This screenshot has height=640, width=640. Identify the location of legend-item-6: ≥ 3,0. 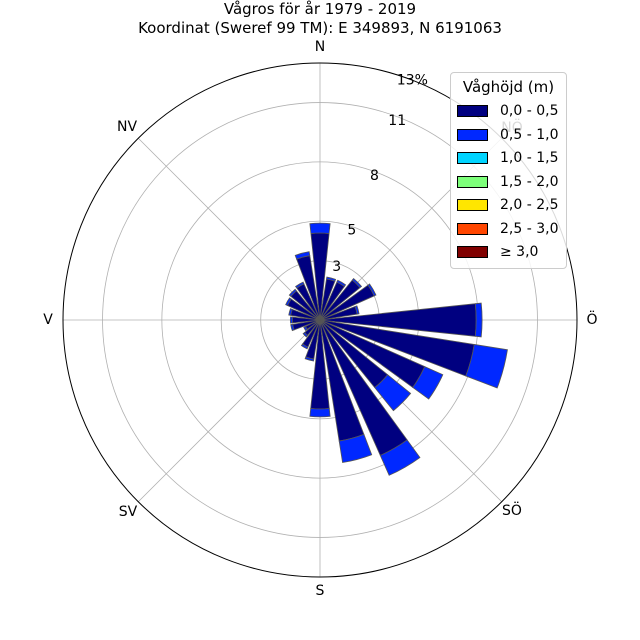
(497, 252).